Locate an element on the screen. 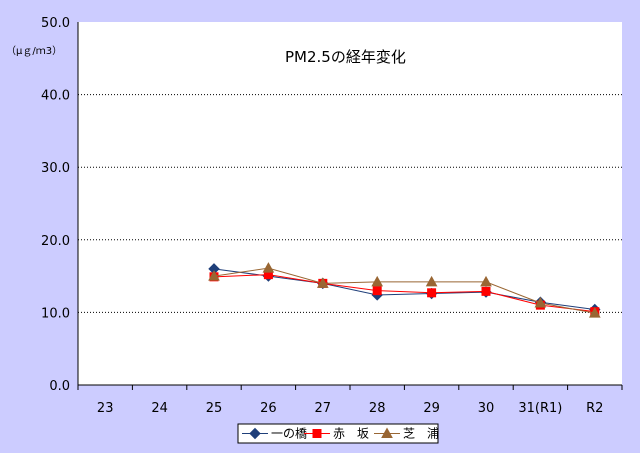 The height and width of the screenshot is (453, 640). x-tick-label: 23 is located at coordinates (105, 408).